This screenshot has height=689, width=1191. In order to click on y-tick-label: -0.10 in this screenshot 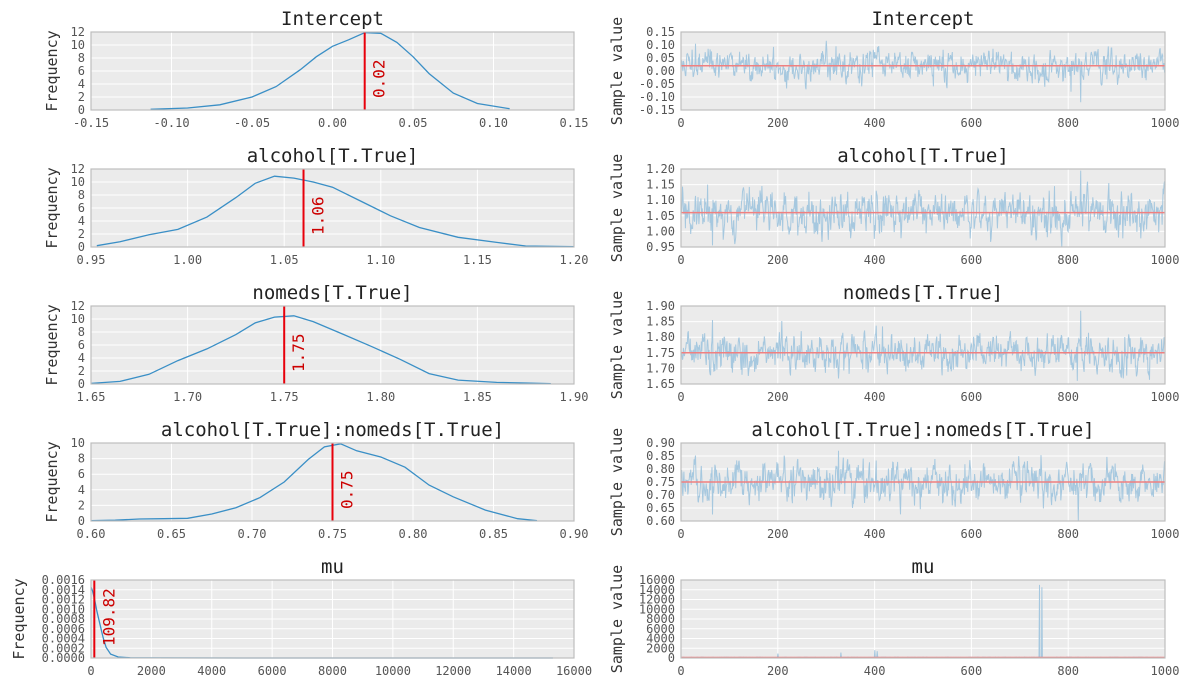, I will do `click(657, 97)`.